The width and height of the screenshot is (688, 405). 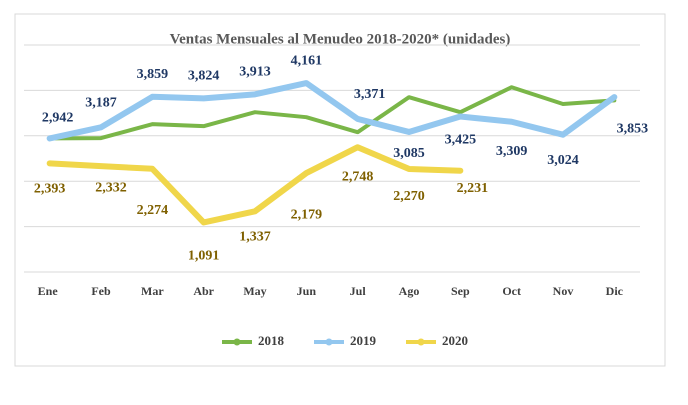 What do you see at coordinates (409, 153) in the screenshot?
I see `data-label: 3,085` at bounding box center [409, 153].